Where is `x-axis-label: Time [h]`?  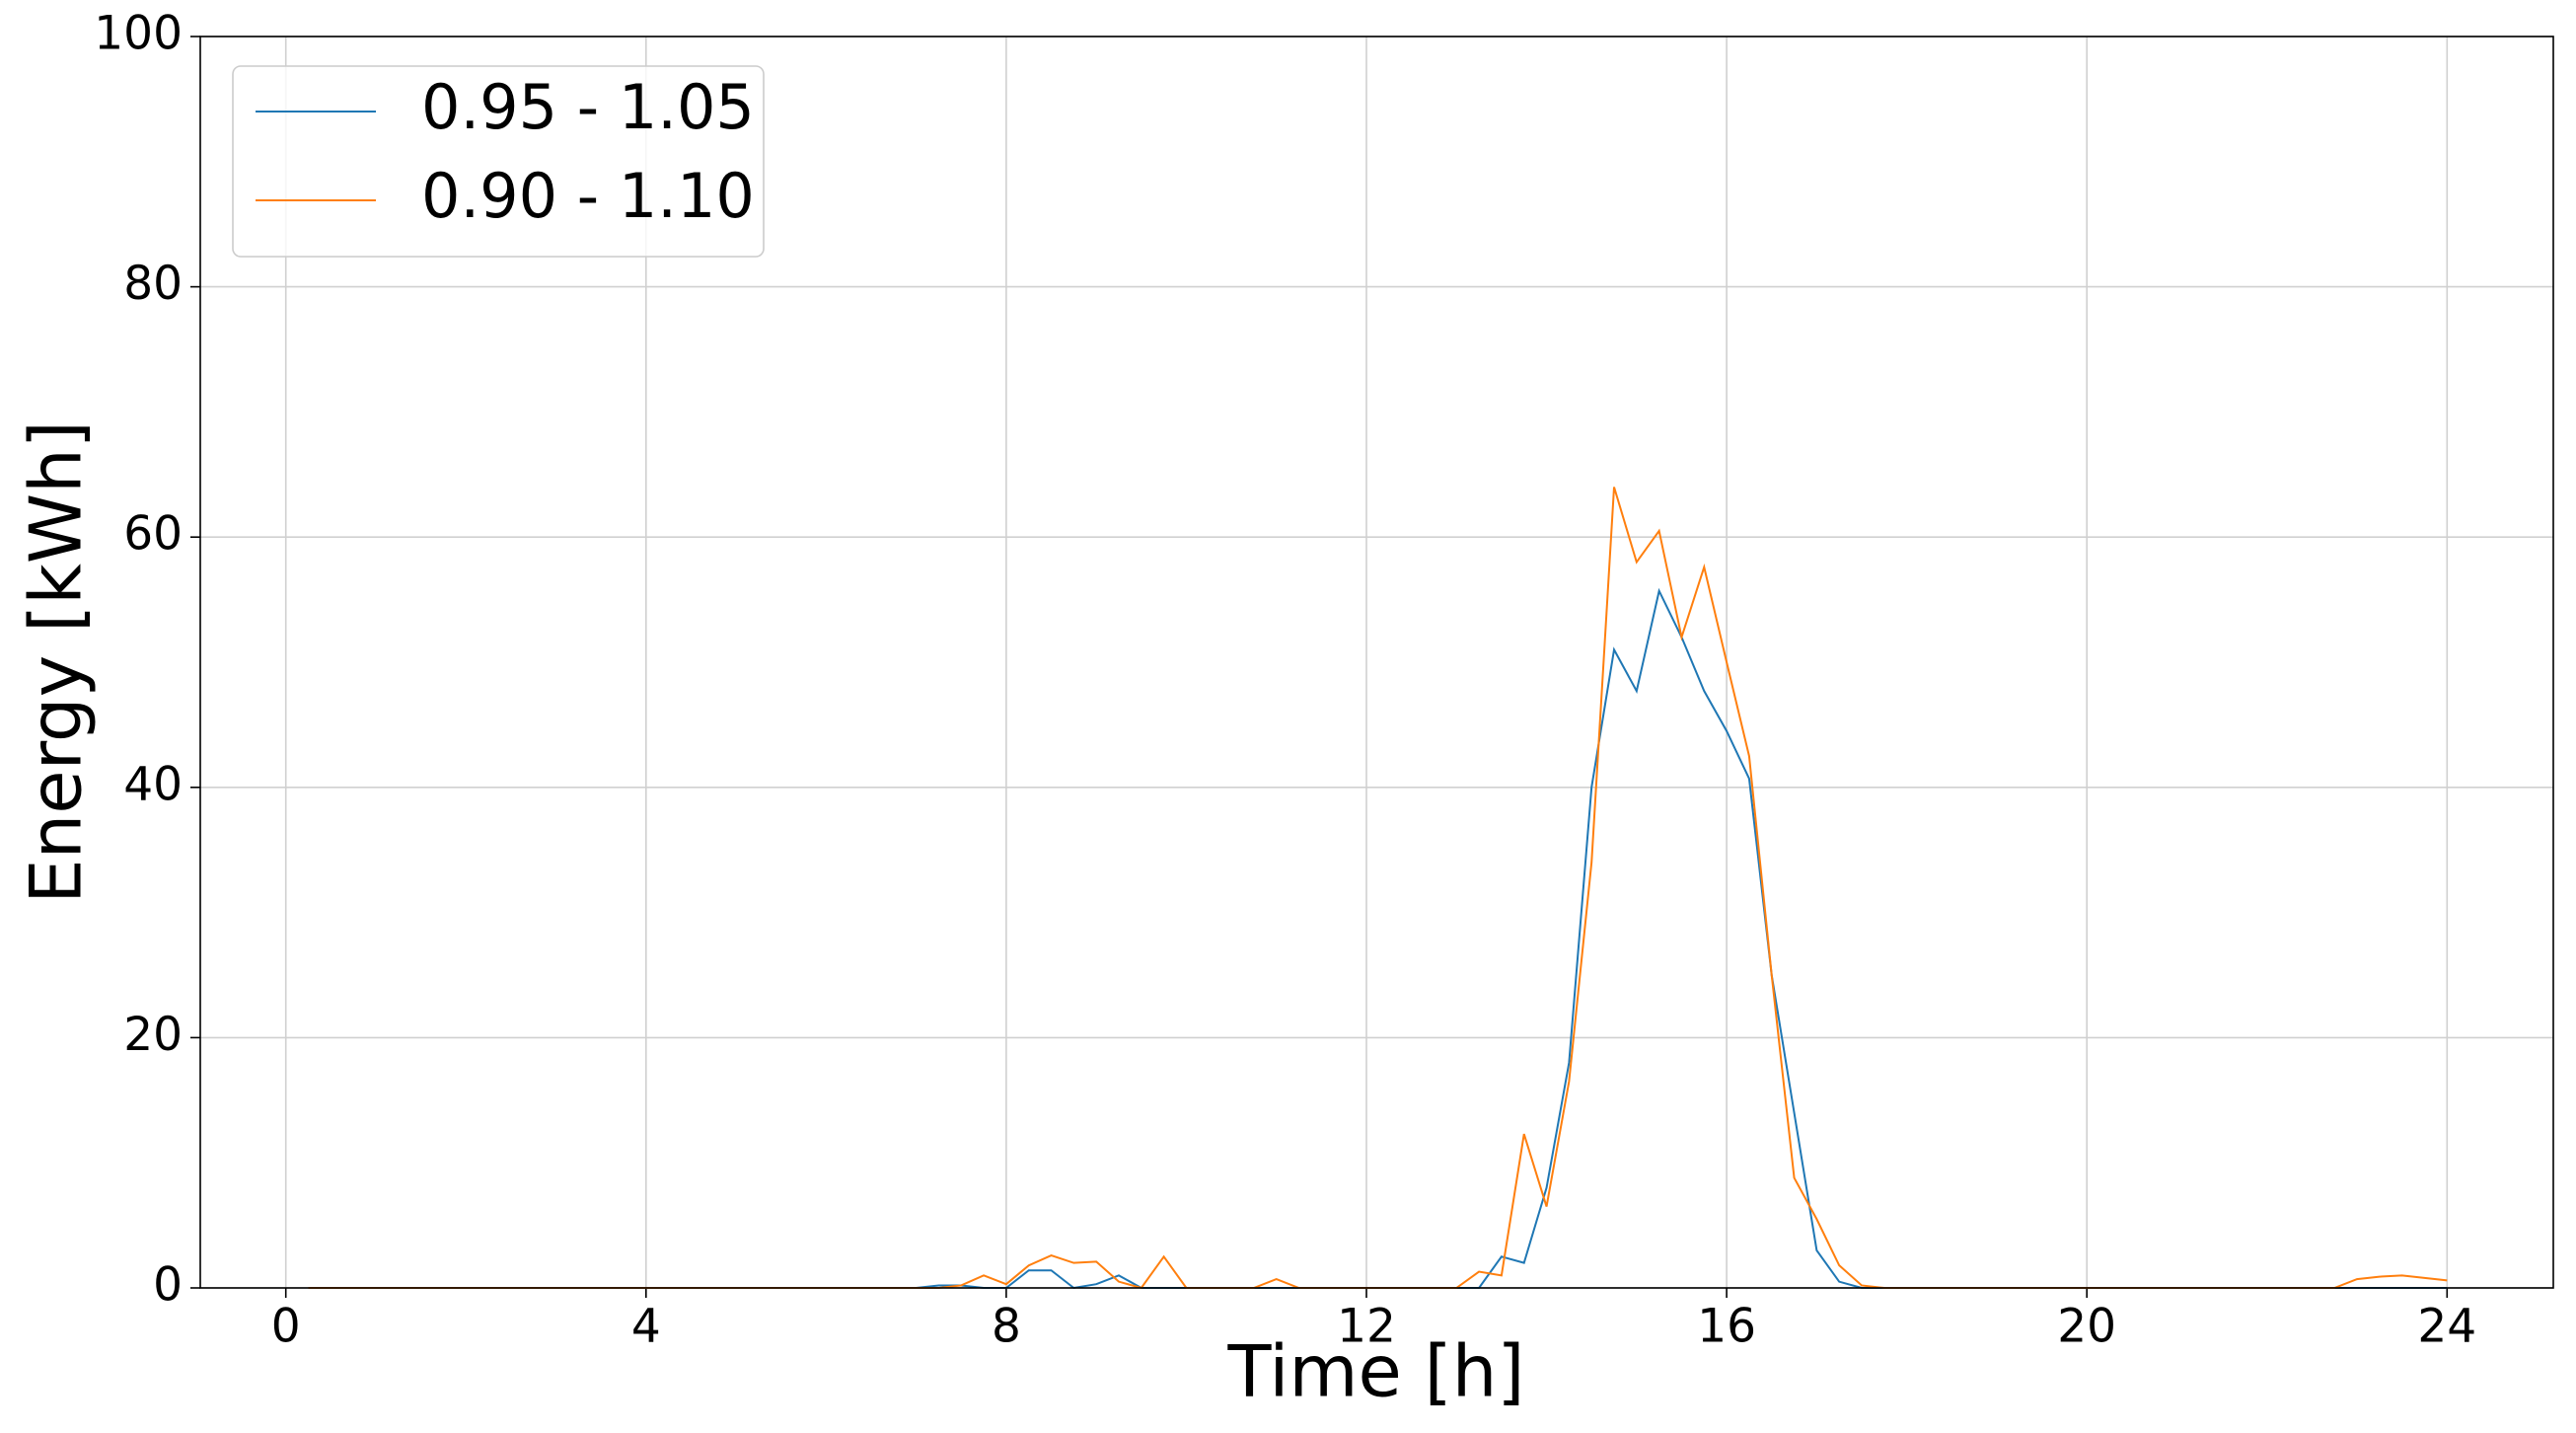 x-axis-label: Time [h] is located at coordinates (1376, 1371).